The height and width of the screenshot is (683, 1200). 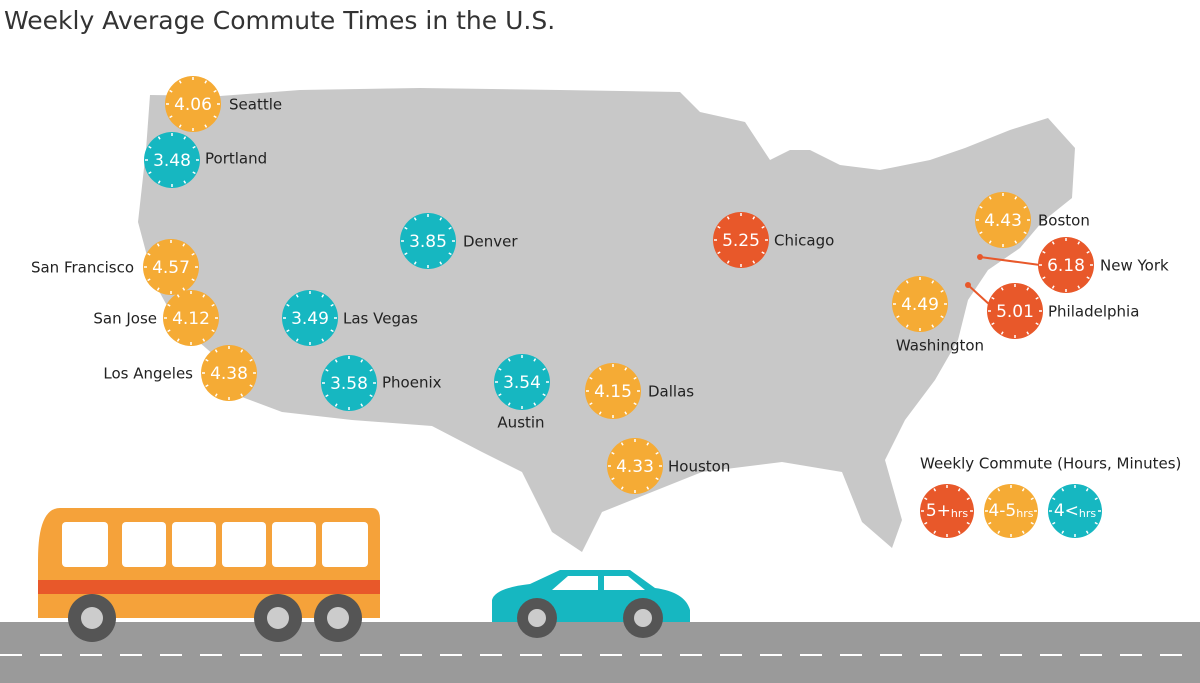 What do you see at coordinates (938, 511) in the screenshot?
I see `legend-main: 5+` at bounding box center [938, 511].